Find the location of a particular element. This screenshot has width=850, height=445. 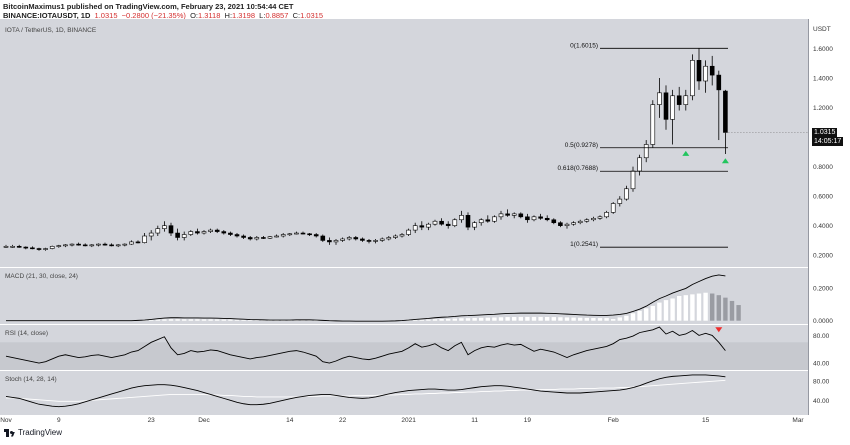

last-price: 1.0315 is located at coordinates (106, 15).